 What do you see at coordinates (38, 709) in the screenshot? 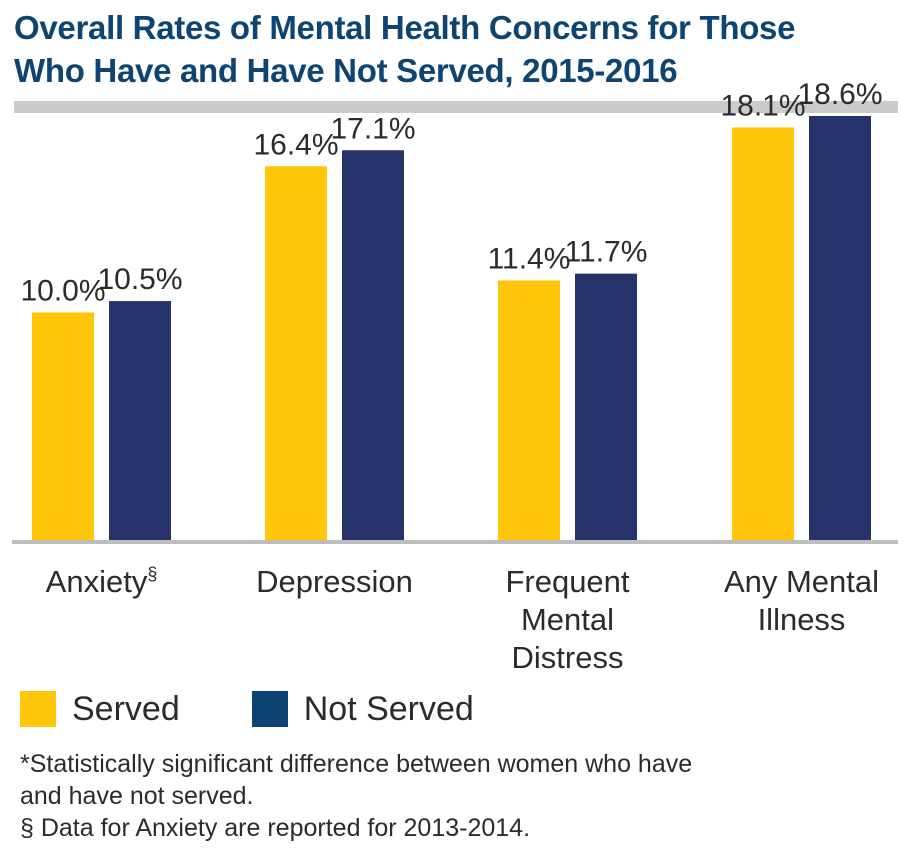
I see `legend-swatch-served` at bounding box center [38, 709].